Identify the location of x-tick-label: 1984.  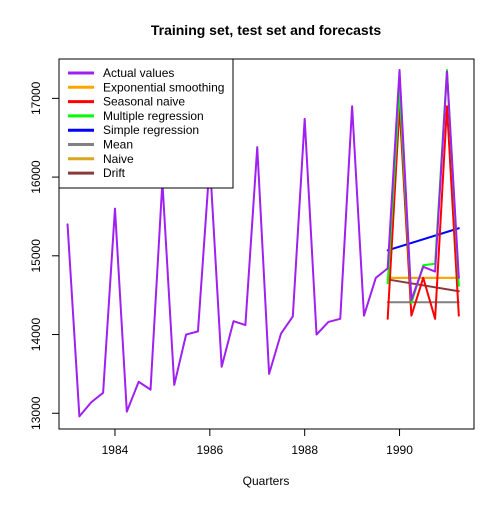
(115, 450).